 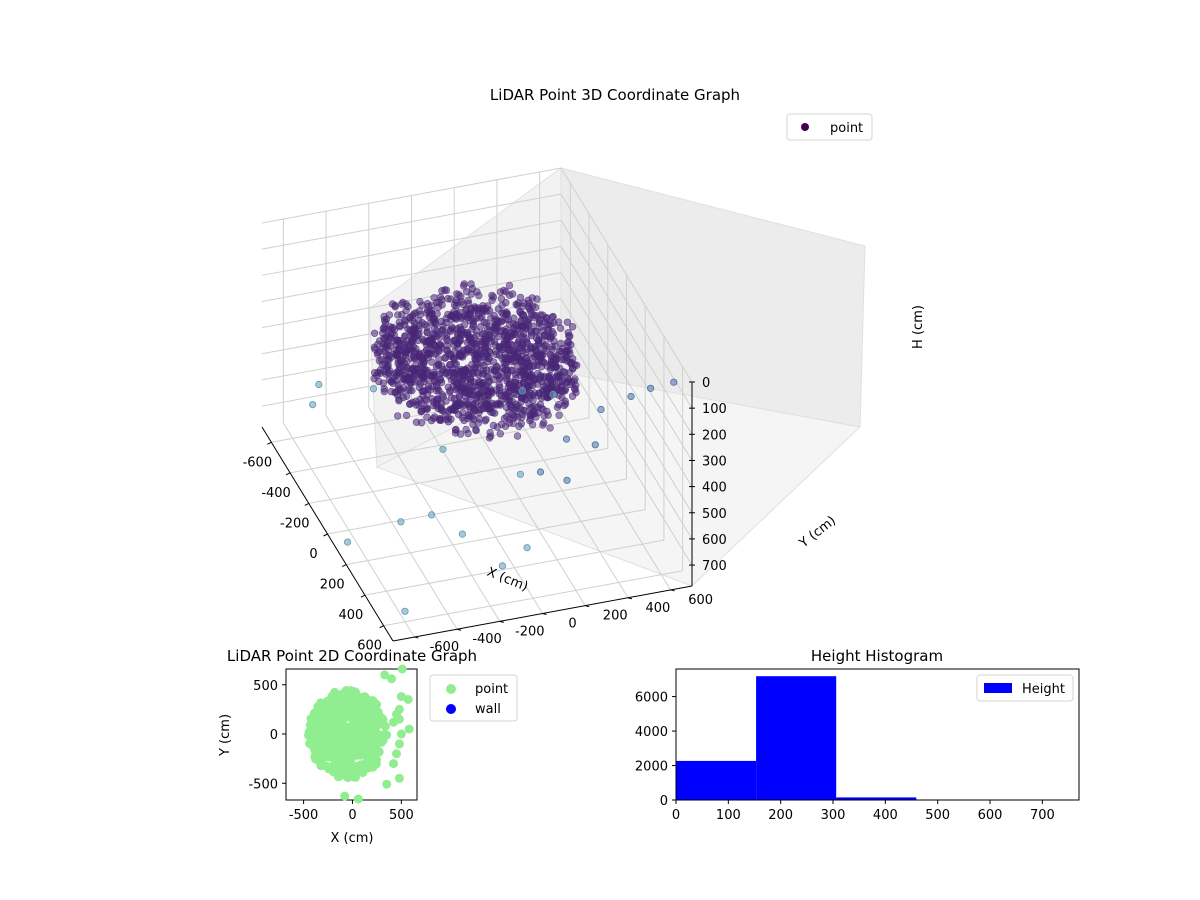 What do you see at coordinates (937, 815) in the screenshot?
I see `hist-x-tick-label-5: 500` at bounding box center [937, 815].